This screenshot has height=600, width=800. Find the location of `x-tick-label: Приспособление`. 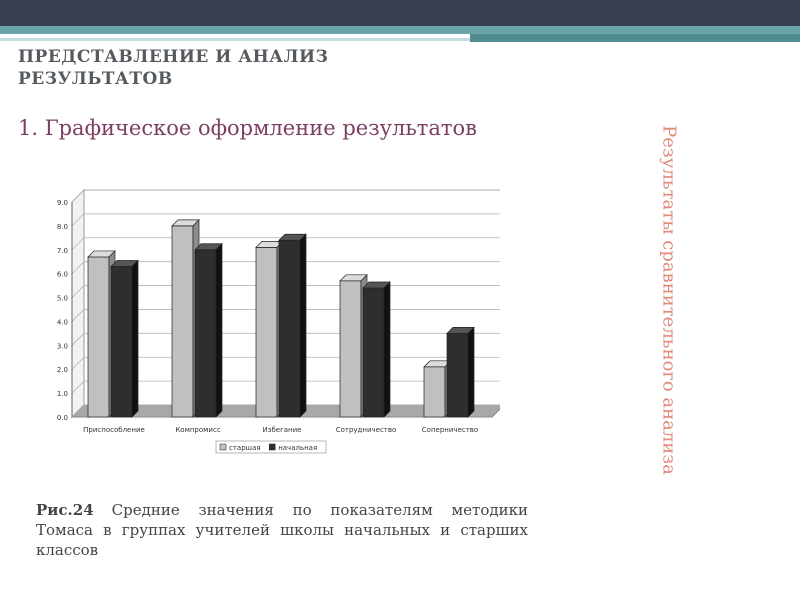

x-tick-label: Приспособление is located at coordinates (114, 430).